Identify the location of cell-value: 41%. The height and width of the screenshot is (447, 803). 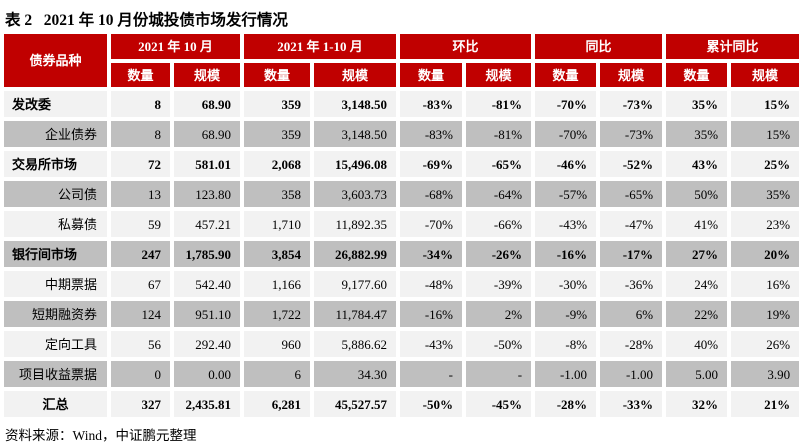
(697, 224).